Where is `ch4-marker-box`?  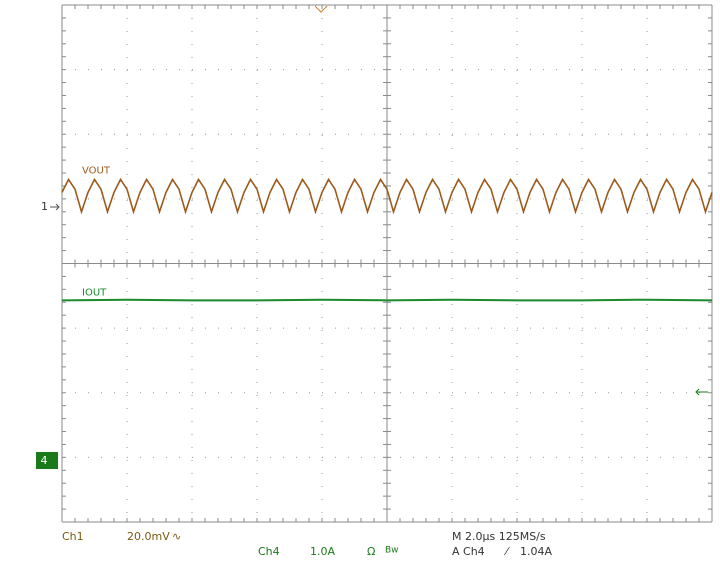
ch4-marker-box is located at coordinates (47, 460).